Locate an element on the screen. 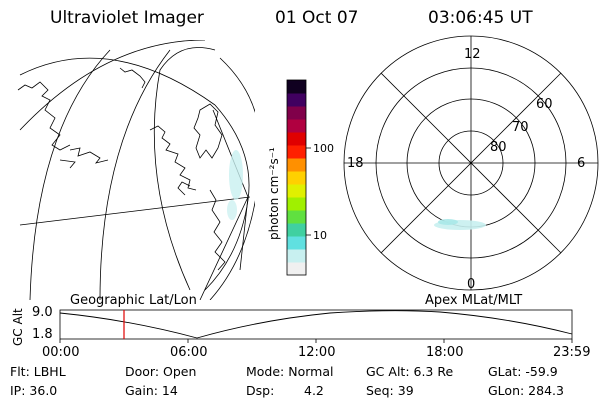 This screenshot has height=400, width=600. timeline-left-title: Geographic Lat/Lon is located at coordinates (133, 300).